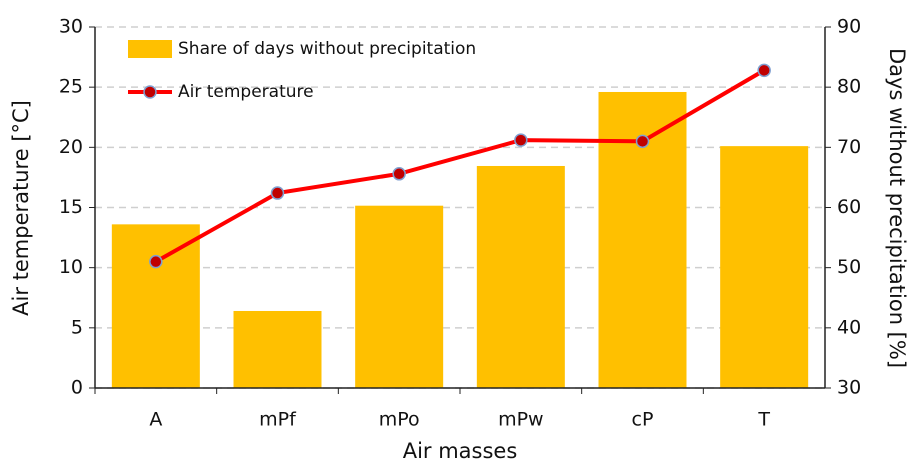  Describe the element at coordinates (246, 92) in the screenshot. I see `legend-label: Air temperature` at that location.